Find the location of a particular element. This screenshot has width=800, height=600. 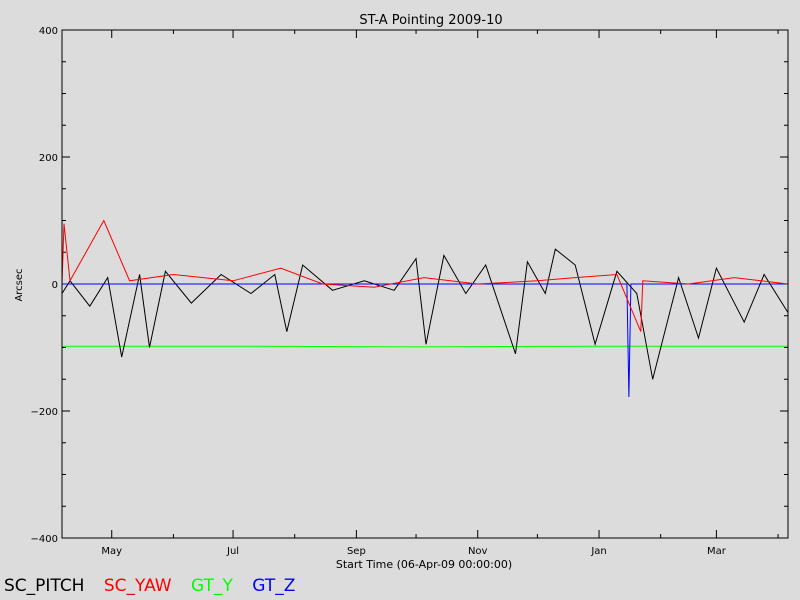

x-tick-label: May is located at coordinates (111, 551).